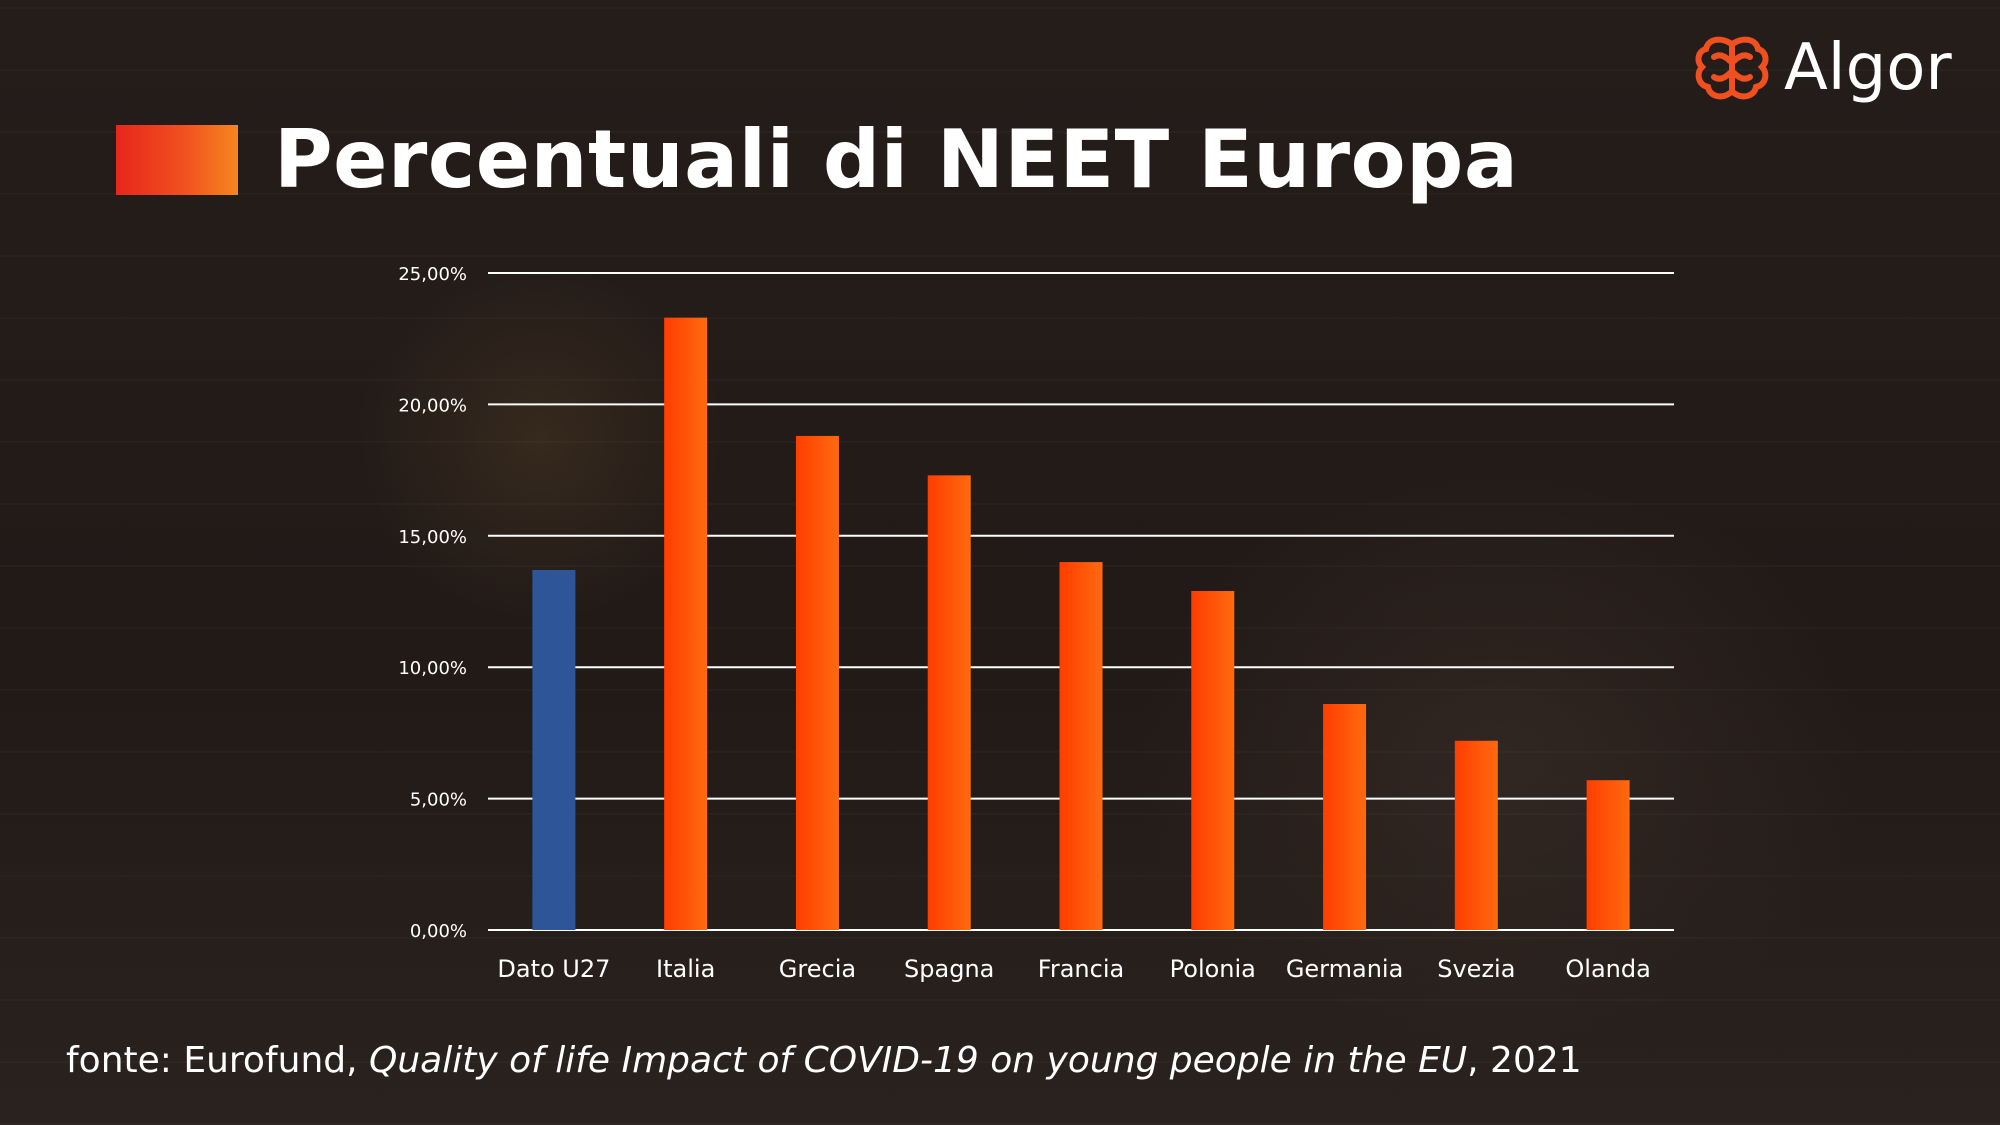  What do you see at coordinates (1732, 68) in the screenshot?
I see `brain-icon` at bounding box center [1732, 68].